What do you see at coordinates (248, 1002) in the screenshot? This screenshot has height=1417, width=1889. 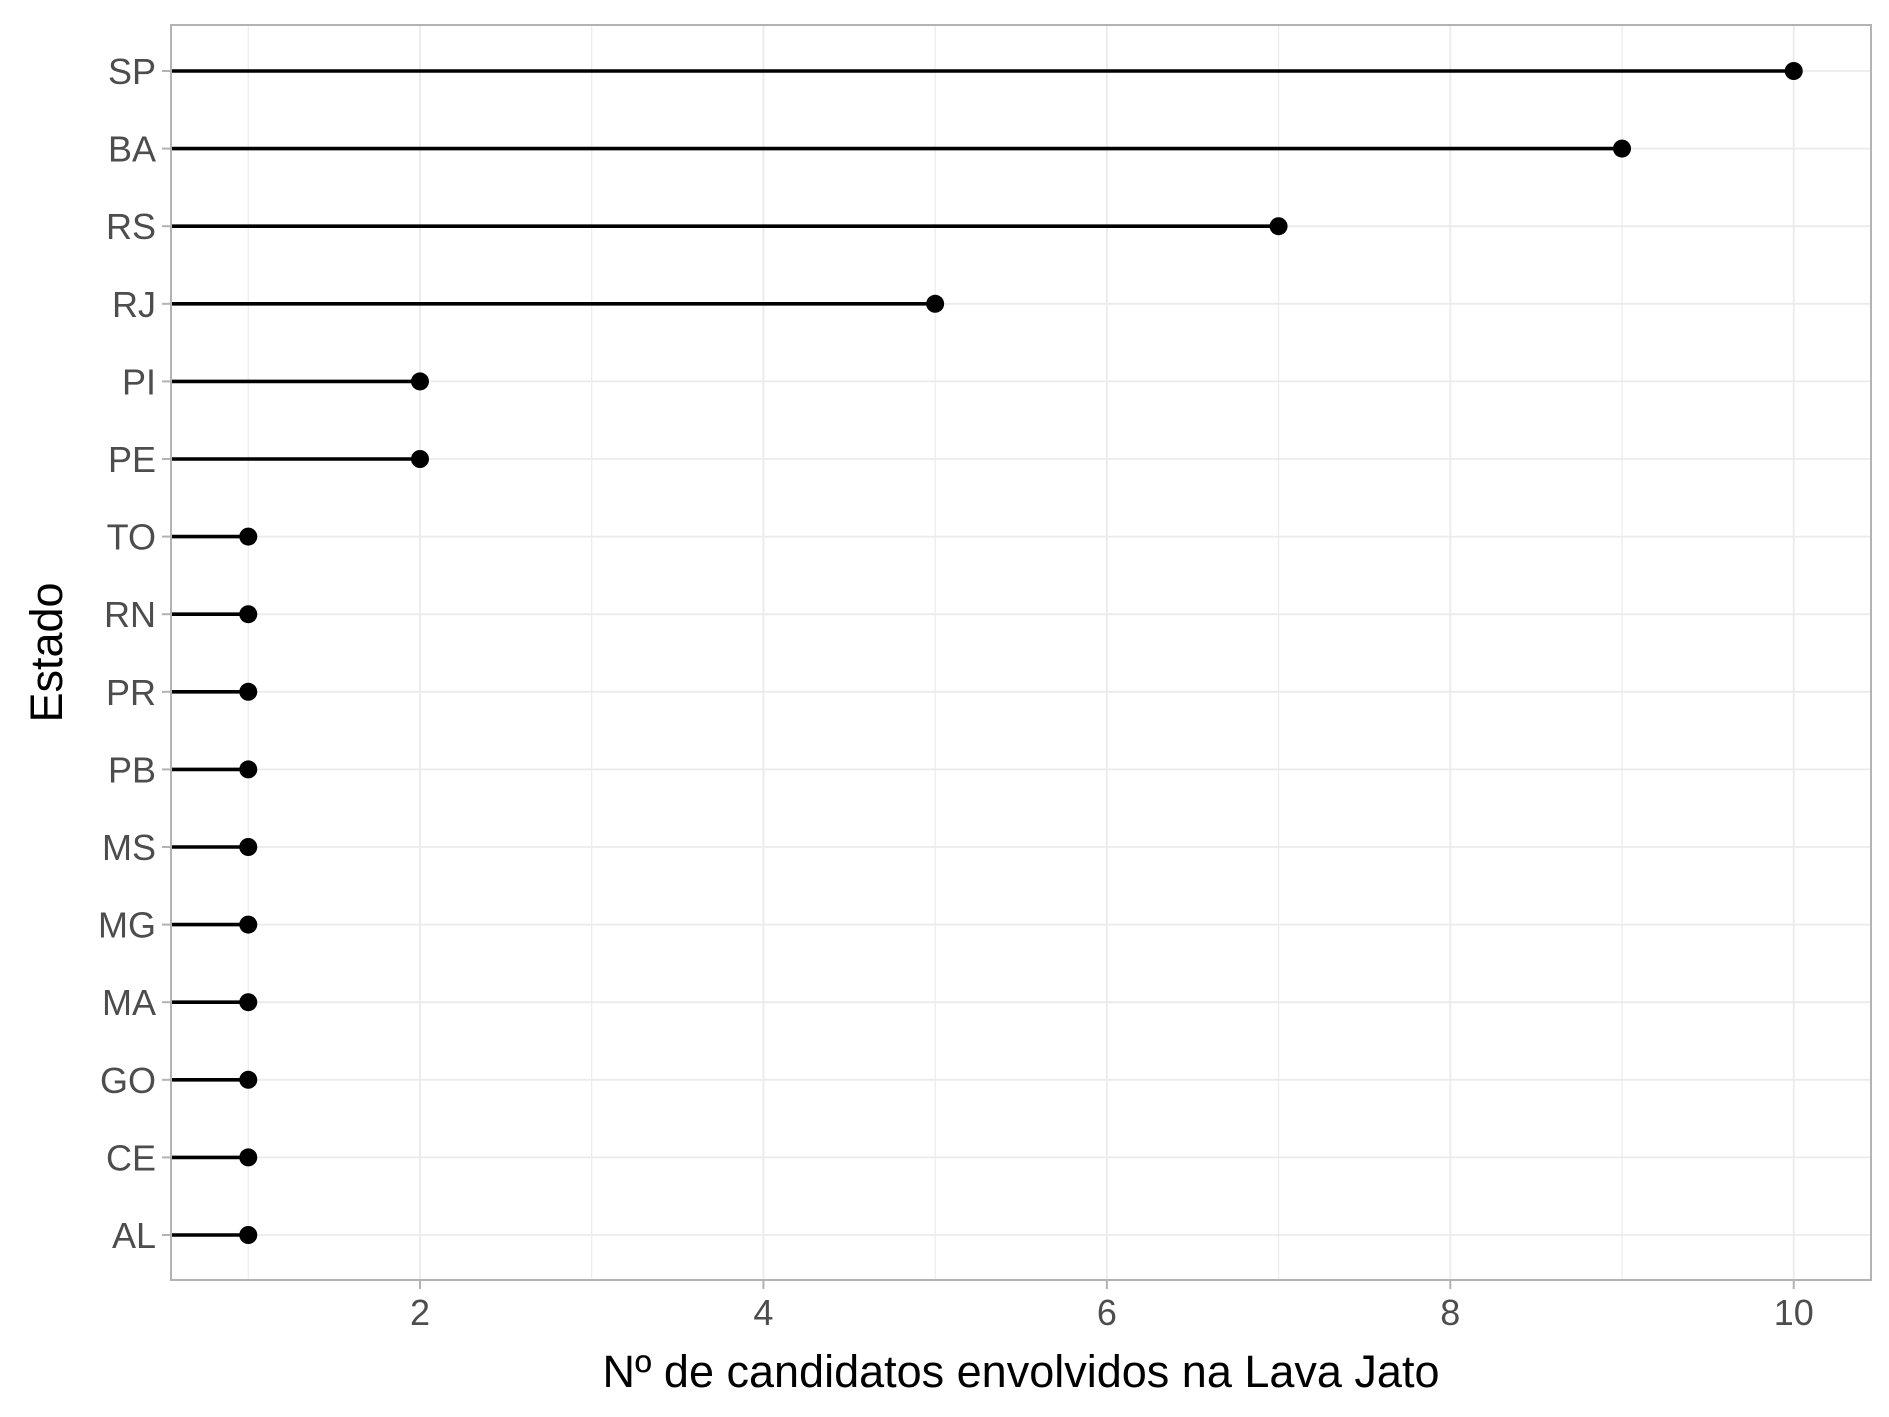 I see `lollipop-point-ma` at bounding box center [248, 1002].